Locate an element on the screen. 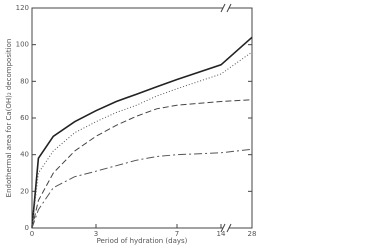 The image size is (378, 251). y-tick-label: 120 is located at coordinates (22, 8).